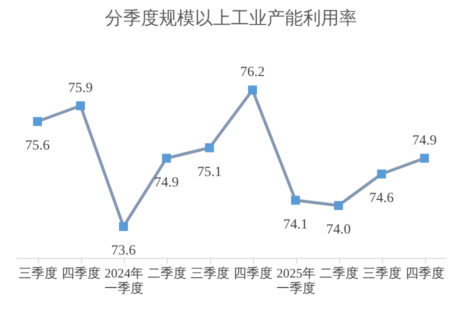  Describe the element at coordinates (381, 198) in the screenshot. I see `data-label: 74.6` at that location.